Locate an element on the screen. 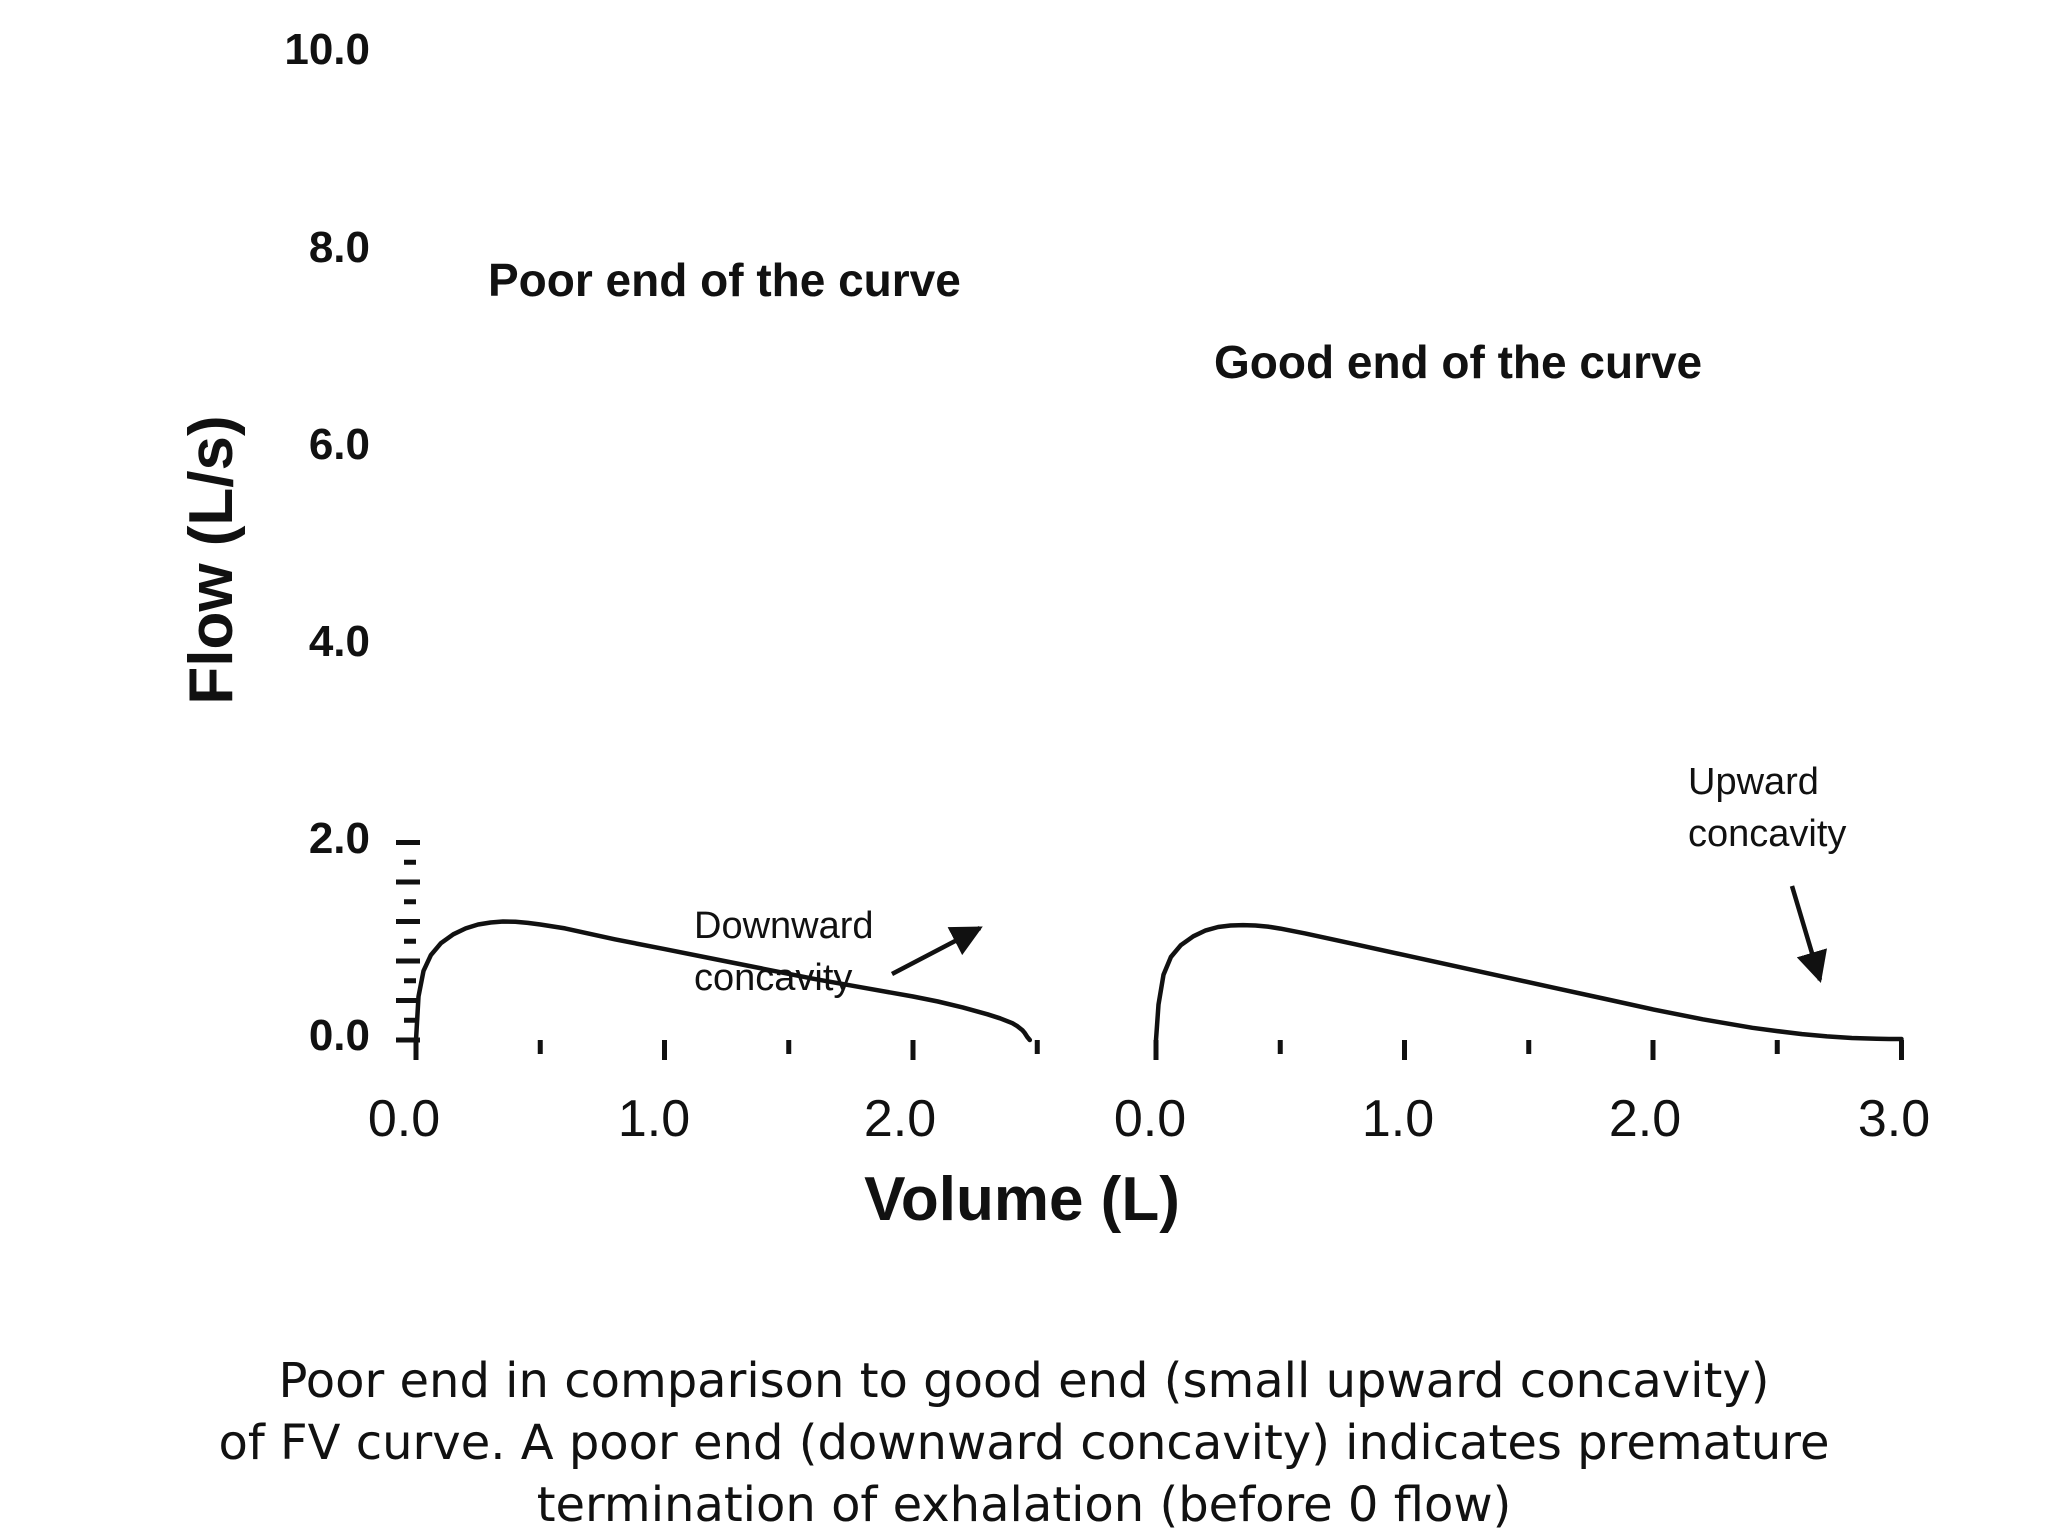 This screenshot has height=1536, width=2048. good-end-flow-volume-curve is located at coordinates (1528, 982).